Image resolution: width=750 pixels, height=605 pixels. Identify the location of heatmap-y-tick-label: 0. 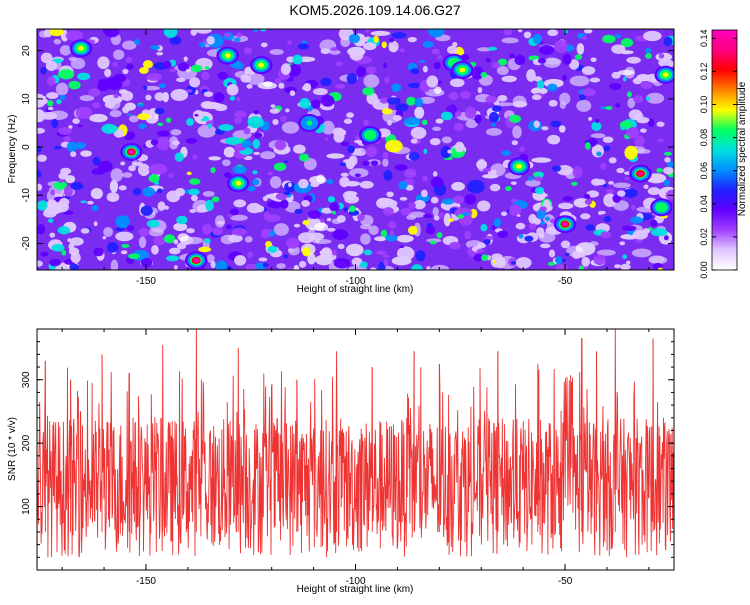
(26, 147).